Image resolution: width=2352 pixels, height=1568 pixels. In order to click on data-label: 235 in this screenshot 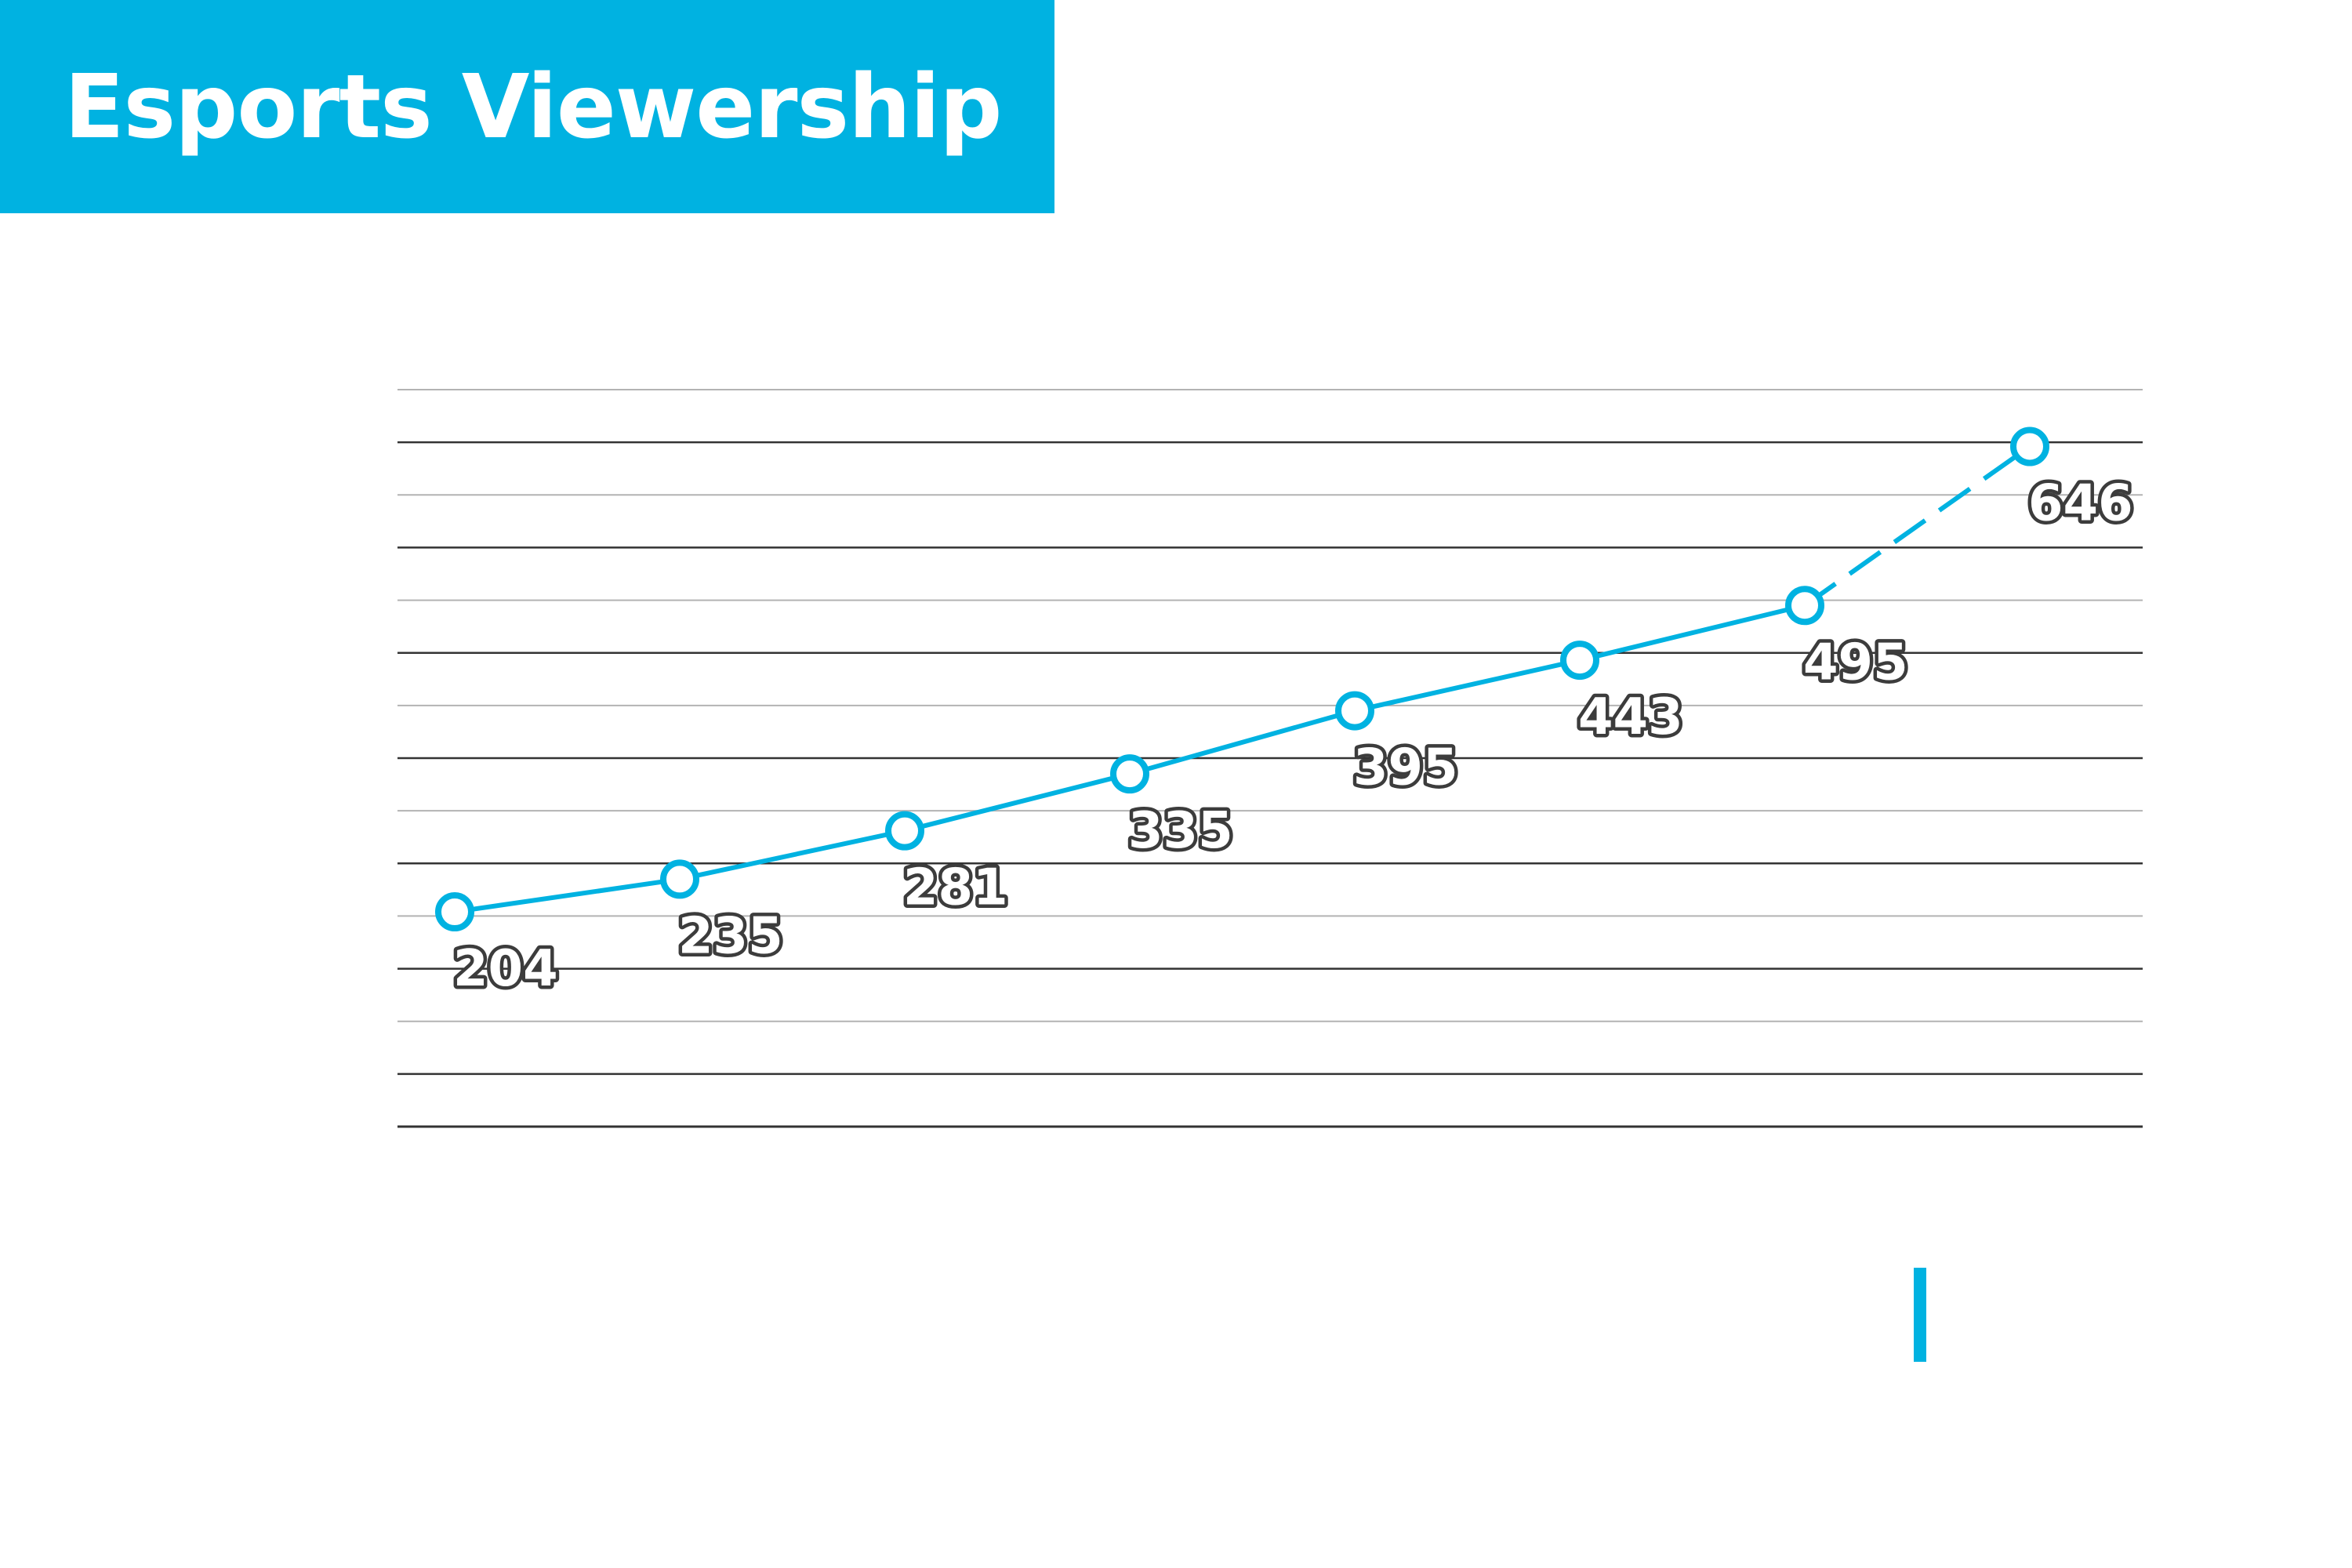, I will do `click(730, 936)`.